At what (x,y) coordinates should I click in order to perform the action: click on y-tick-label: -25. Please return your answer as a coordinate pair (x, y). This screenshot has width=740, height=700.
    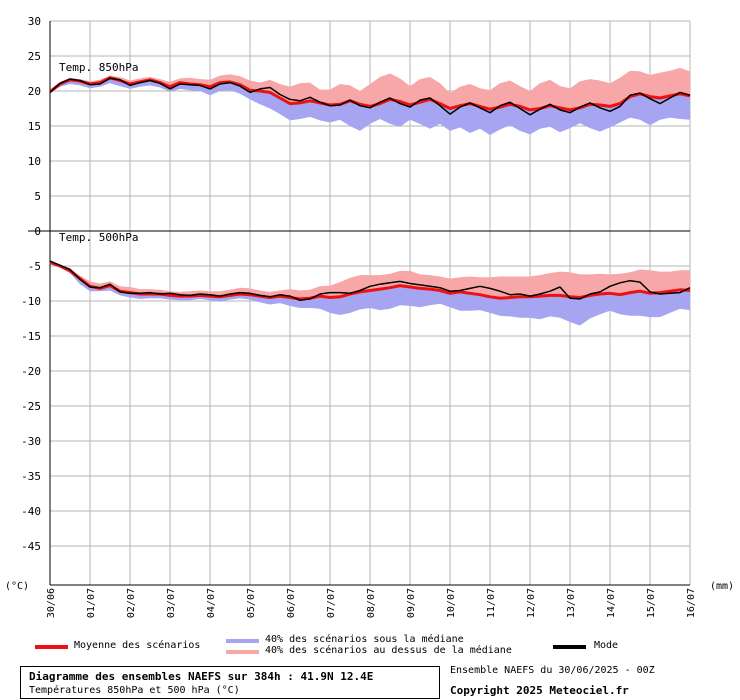
    Looking at the image, I should click on (31, 406).